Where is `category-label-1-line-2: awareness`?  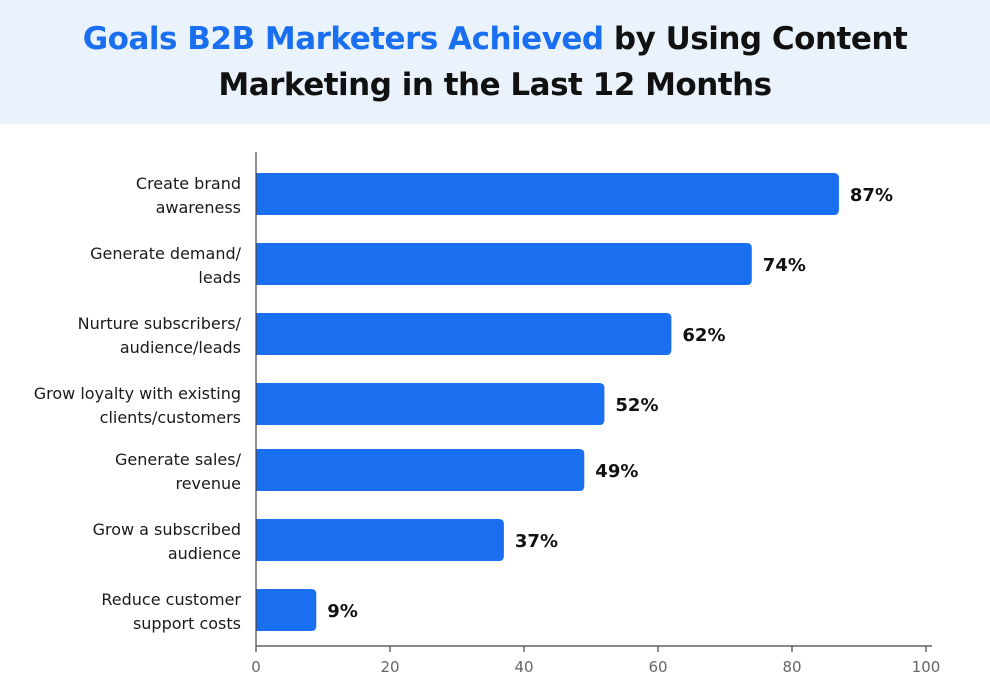 category-label-1-line-2: awareness is located at coordinates (198, 207).